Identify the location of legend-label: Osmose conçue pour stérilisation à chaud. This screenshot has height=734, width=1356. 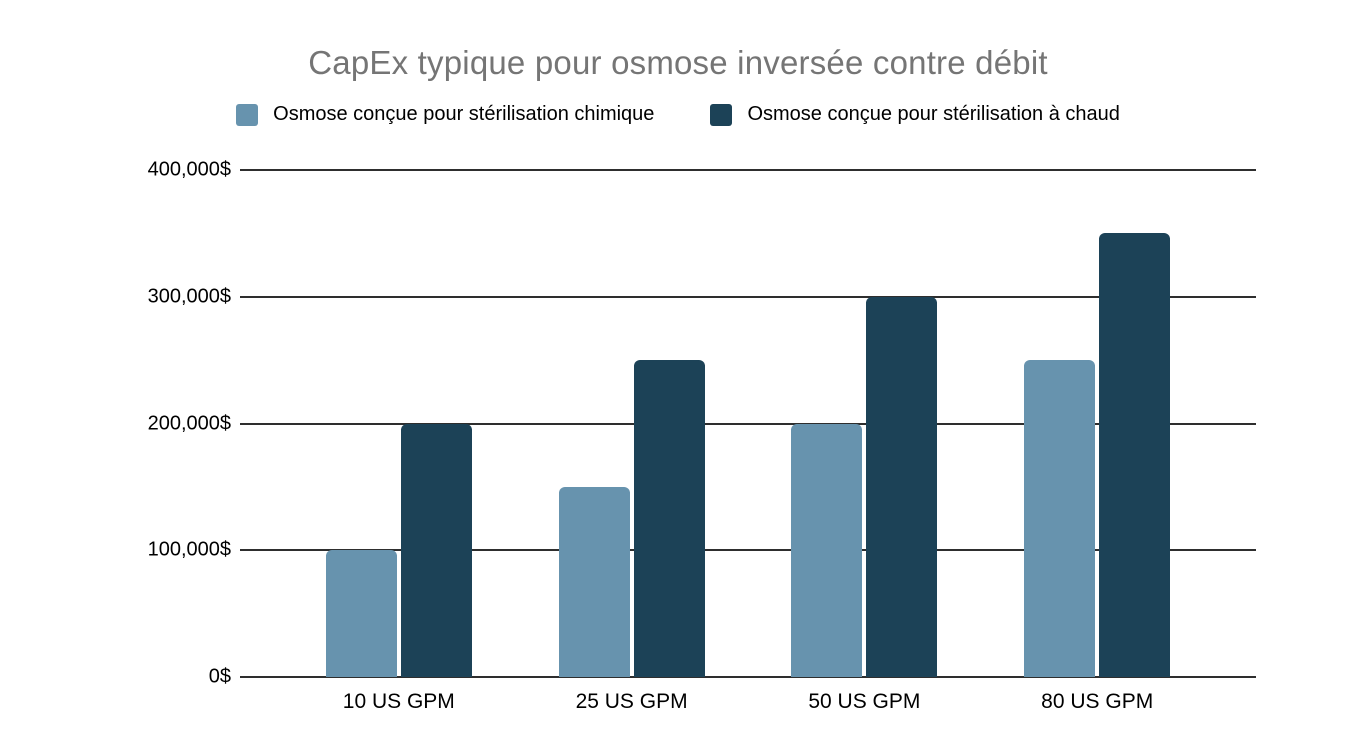
(933, 114).